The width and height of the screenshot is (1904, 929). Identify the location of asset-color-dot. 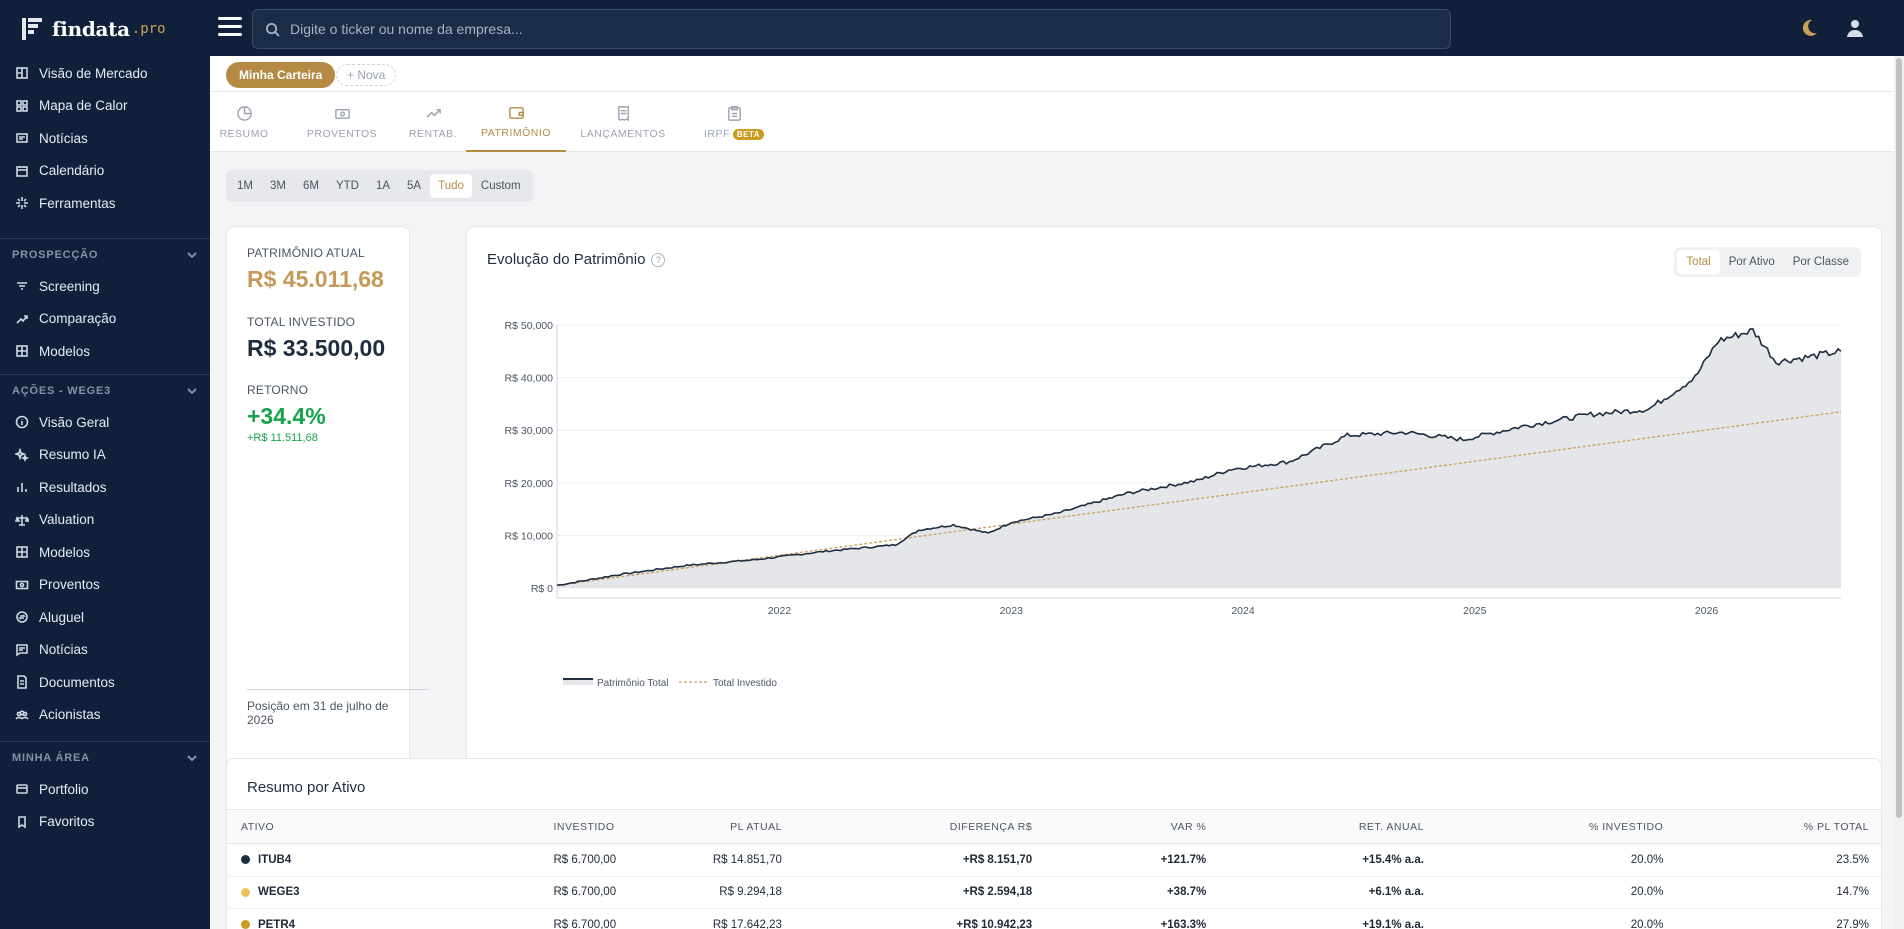
(245, 860).